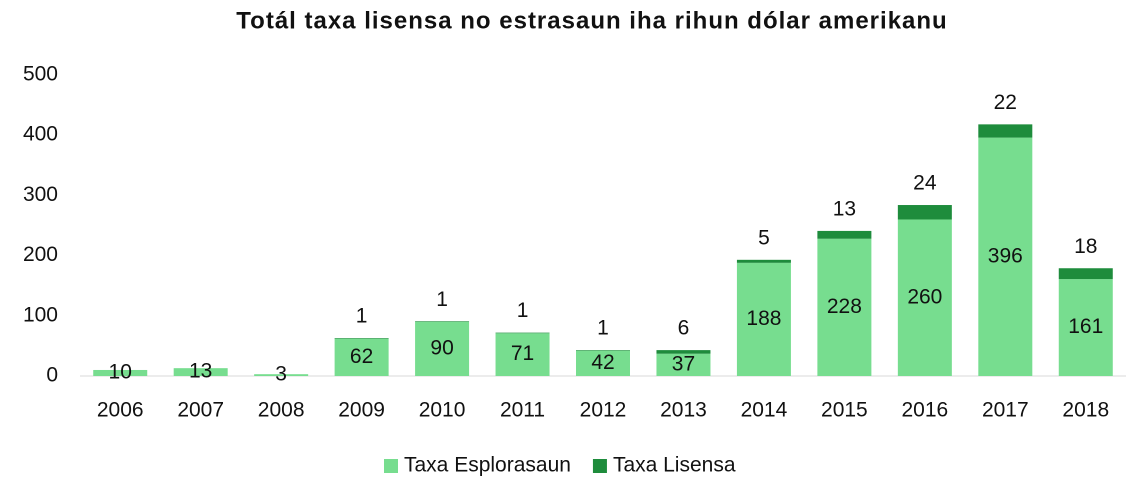  I want to click on value-label: 22, so click(1005, 102).